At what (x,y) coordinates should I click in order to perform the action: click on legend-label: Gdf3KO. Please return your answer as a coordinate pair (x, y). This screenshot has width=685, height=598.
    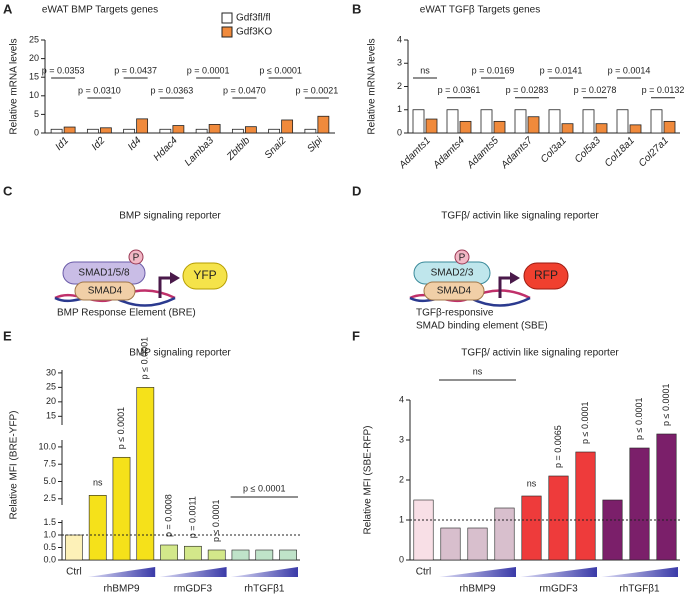
    Looking at the image, I should click on (254, 32).